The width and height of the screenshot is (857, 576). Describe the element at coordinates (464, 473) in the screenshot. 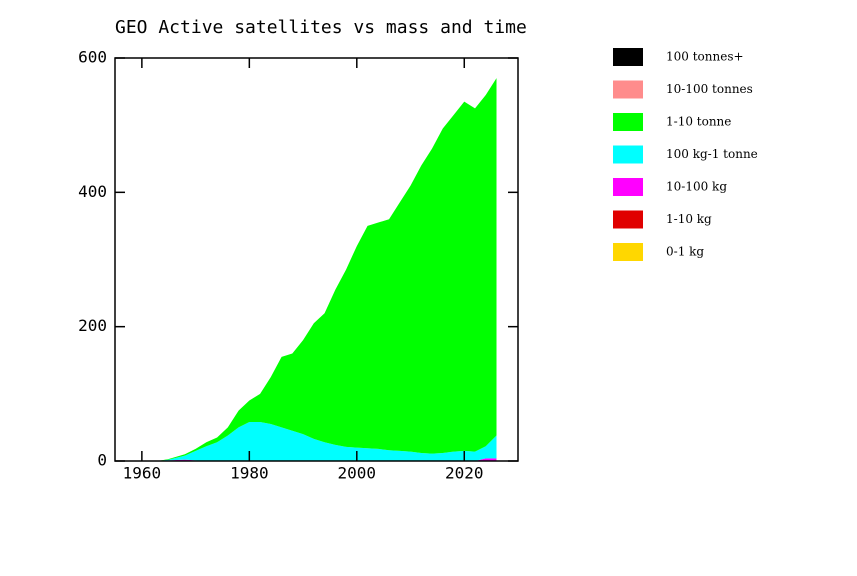

I see `x-tick-label: 2020` at that location.